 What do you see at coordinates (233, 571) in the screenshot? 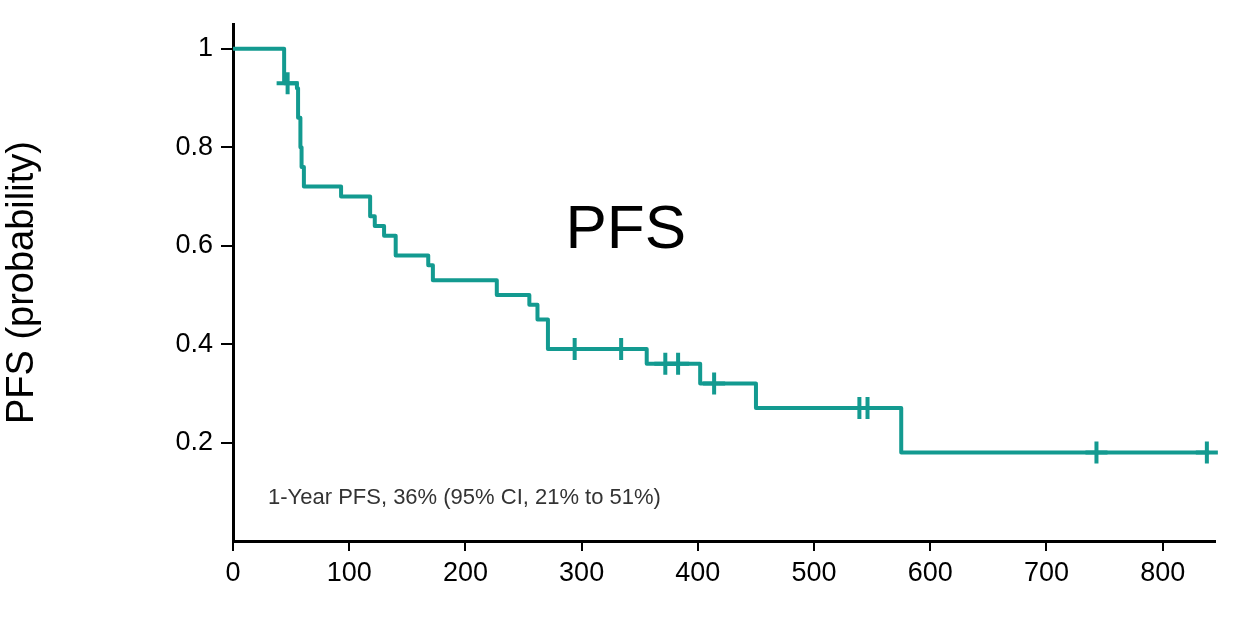
I see `x-tick-label: 0` at bounding box center [233, 571].